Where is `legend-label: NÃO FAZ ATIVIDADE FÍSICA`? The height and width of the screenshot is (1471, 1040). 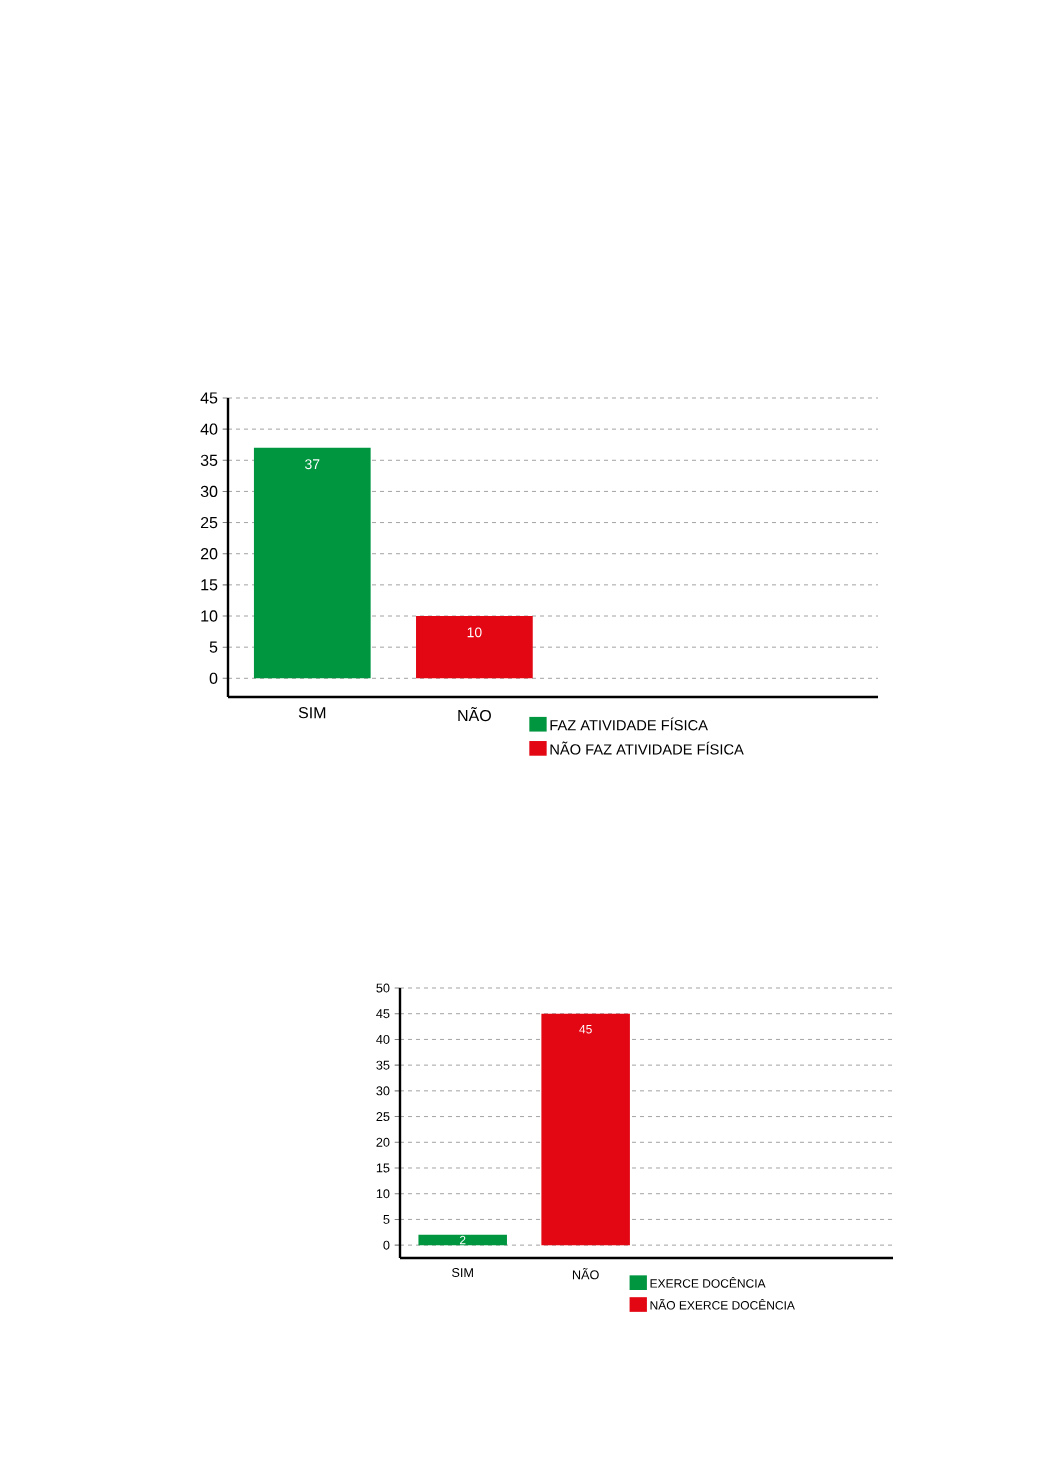
legend-label: NÃO FAZ ATIVIDADE FÍSICA is located at coordinates (647, 748).